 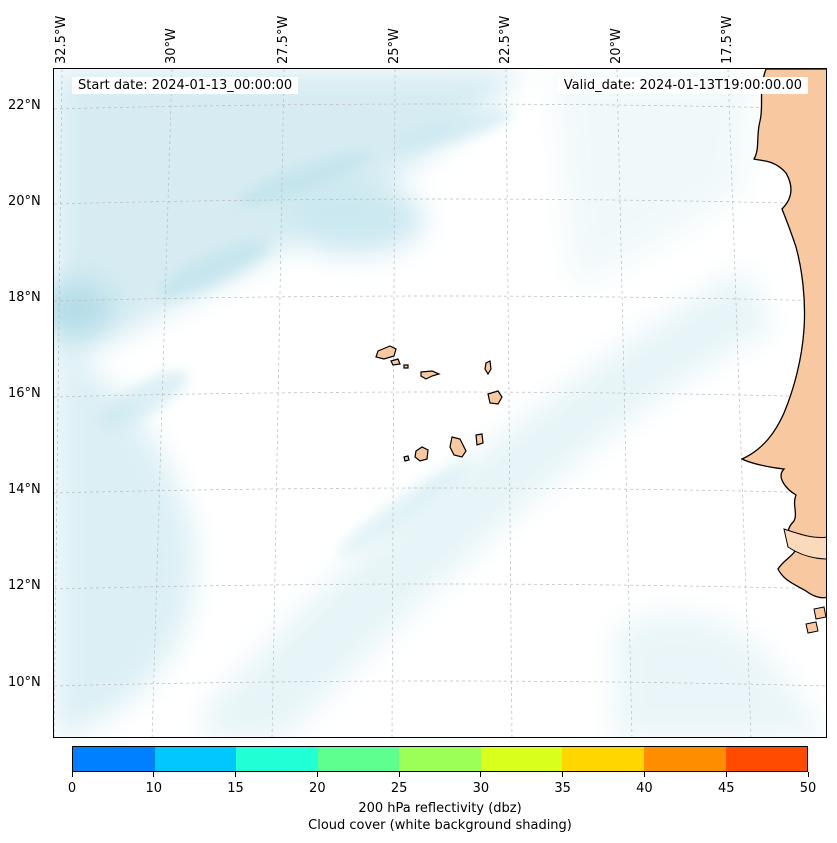 I want to click on africa-mainland, so click(x=783, y=334).